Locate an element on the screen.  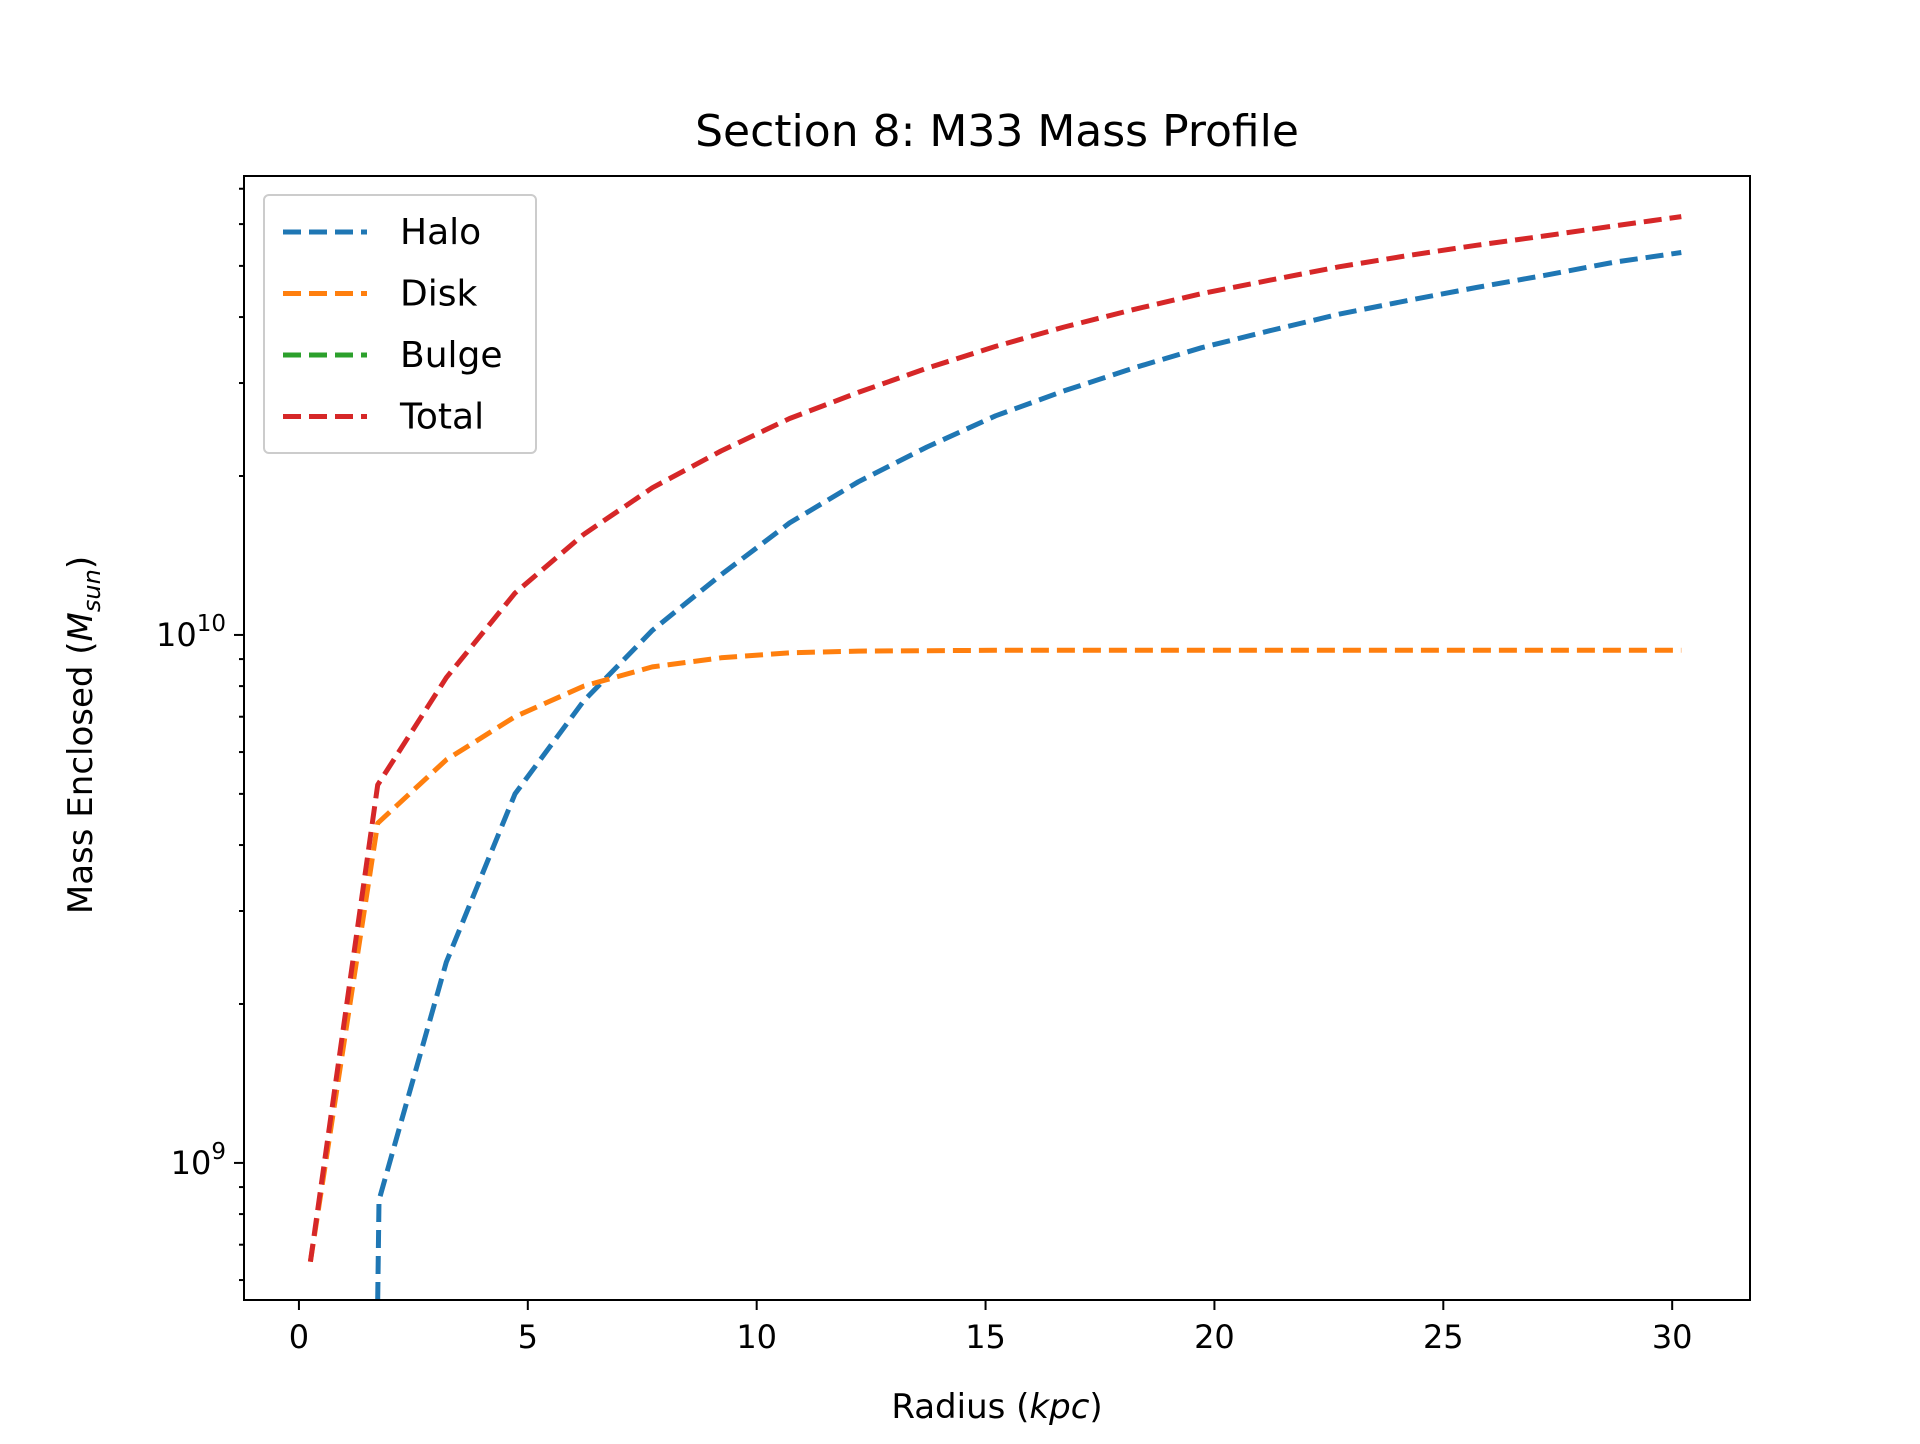
legend-label-halo: Halo is located at coordinates (440, 232).